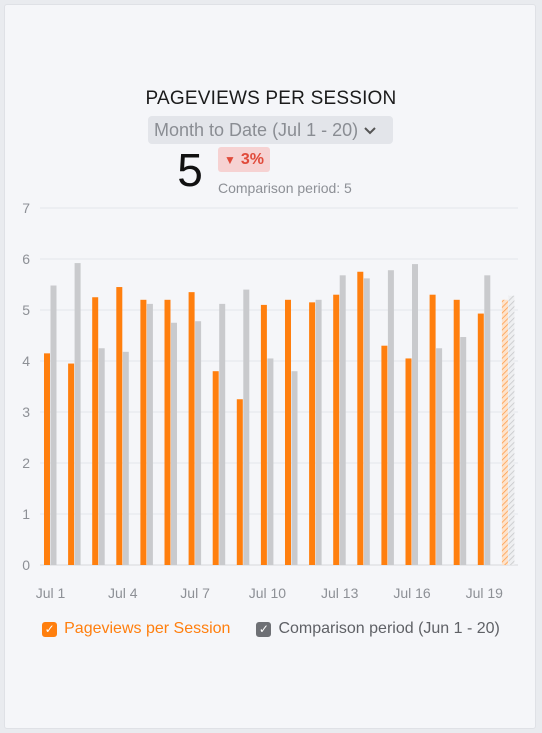 This screenshot has width=542, height=733. I want to click on comparison-text: Comparison period: 5, so click(285, 188).